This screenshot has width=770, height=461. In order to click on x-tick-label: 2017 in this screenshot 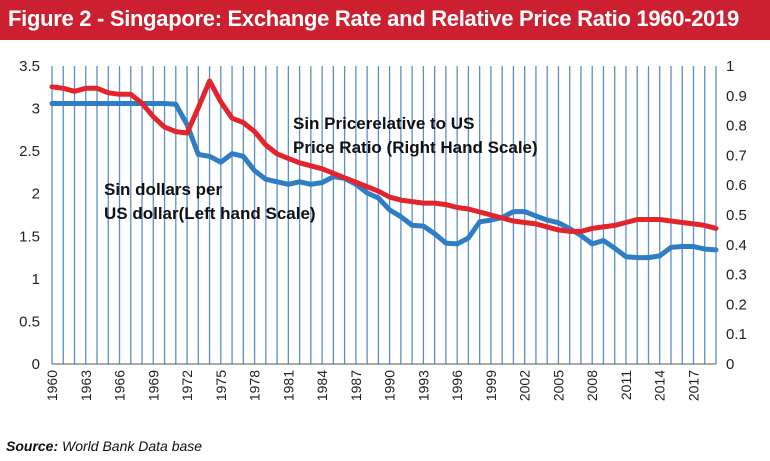, I will do `click(693, 385)`.